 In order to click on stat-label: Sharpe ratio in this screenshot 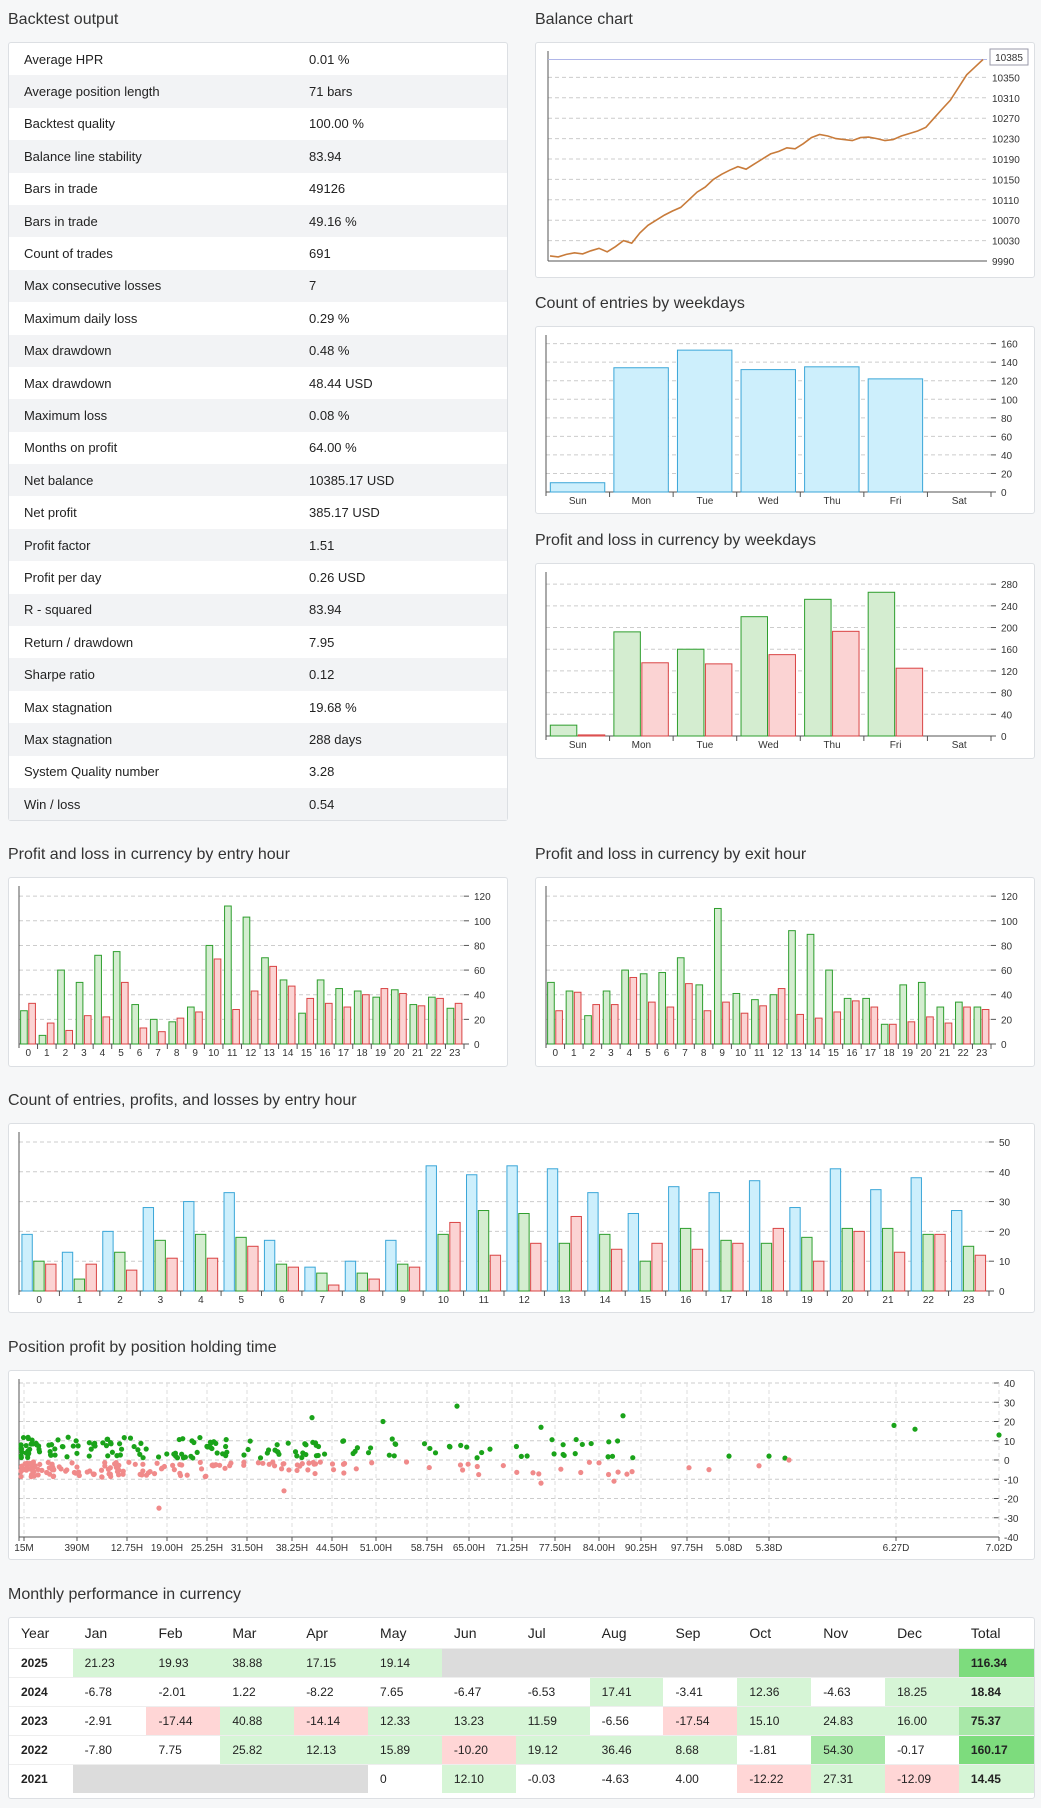, I will do `click(159, 674)`.